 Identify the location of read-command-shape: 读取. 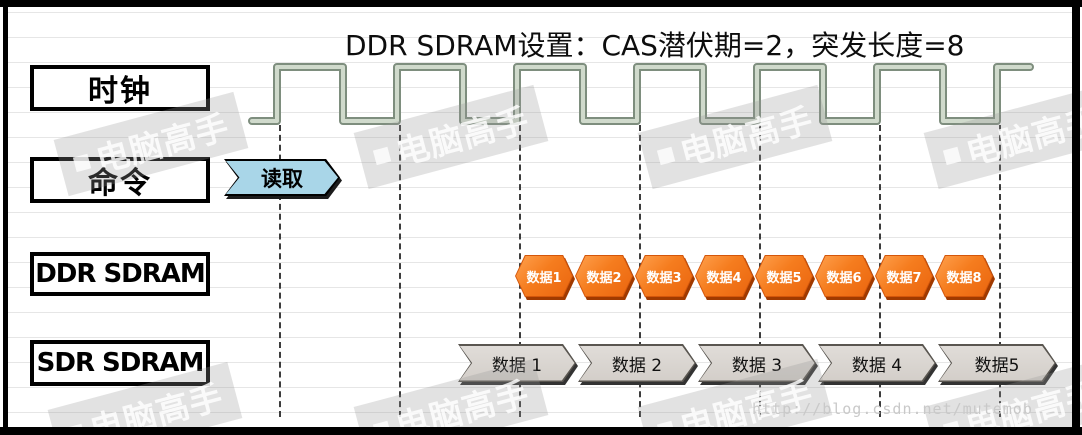
(282, 177).